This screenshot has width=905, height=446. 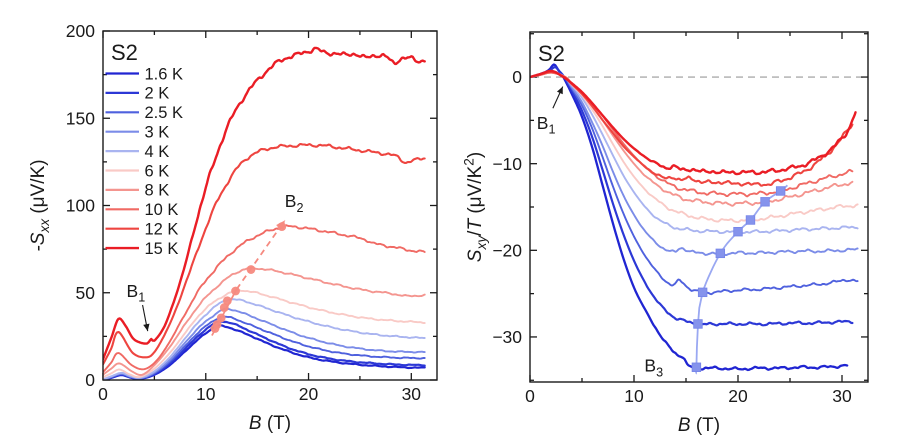 What do you see at coordinates (157, 171) in the screenshot?
I see `legend-label: 6 K` at bounding box center [157, 171].